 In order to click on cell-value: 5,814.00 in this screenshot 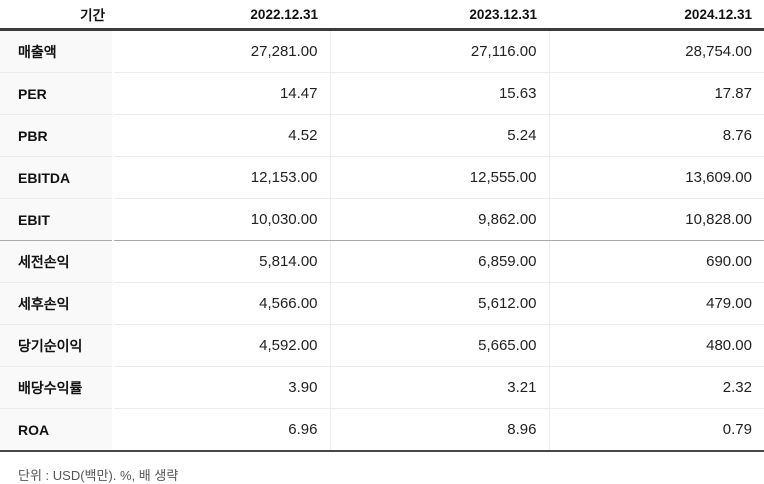, I will do `click(221, 261)`.